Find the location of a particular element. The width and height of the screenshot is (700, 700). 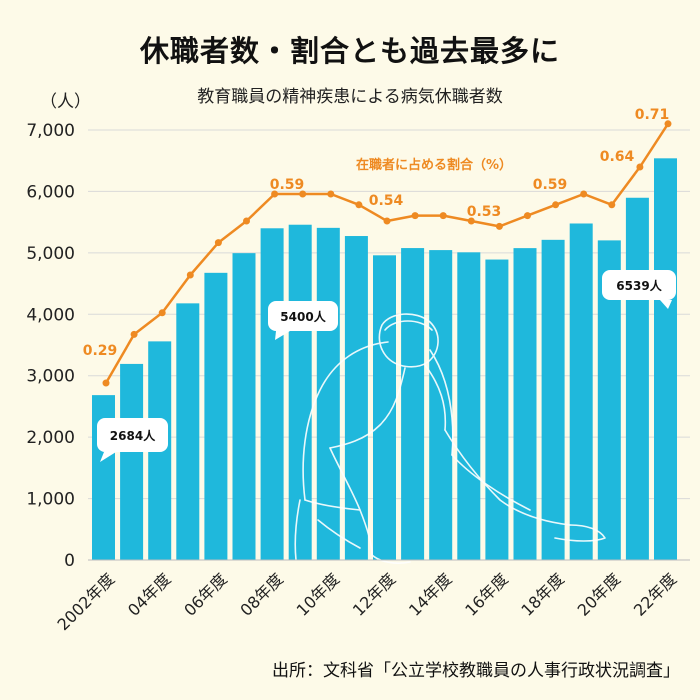

x-tick-label: 12年度 is located at coordinates (374, 594).